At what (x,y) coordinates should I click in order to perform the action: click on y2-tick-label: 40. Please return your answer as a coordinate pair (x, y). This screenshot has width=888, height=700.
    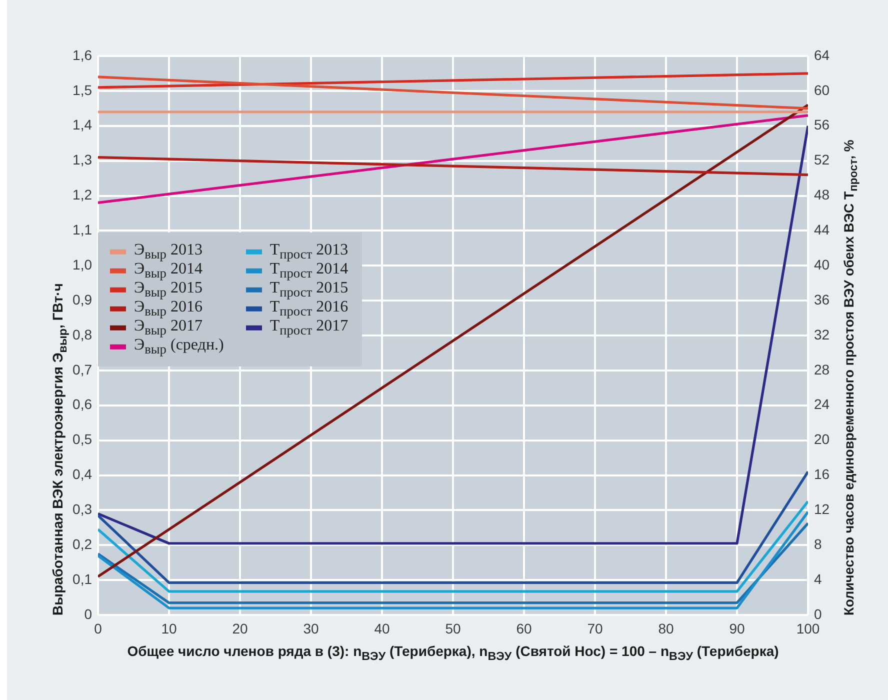
    Looking at the image, I should click on (822, 264).